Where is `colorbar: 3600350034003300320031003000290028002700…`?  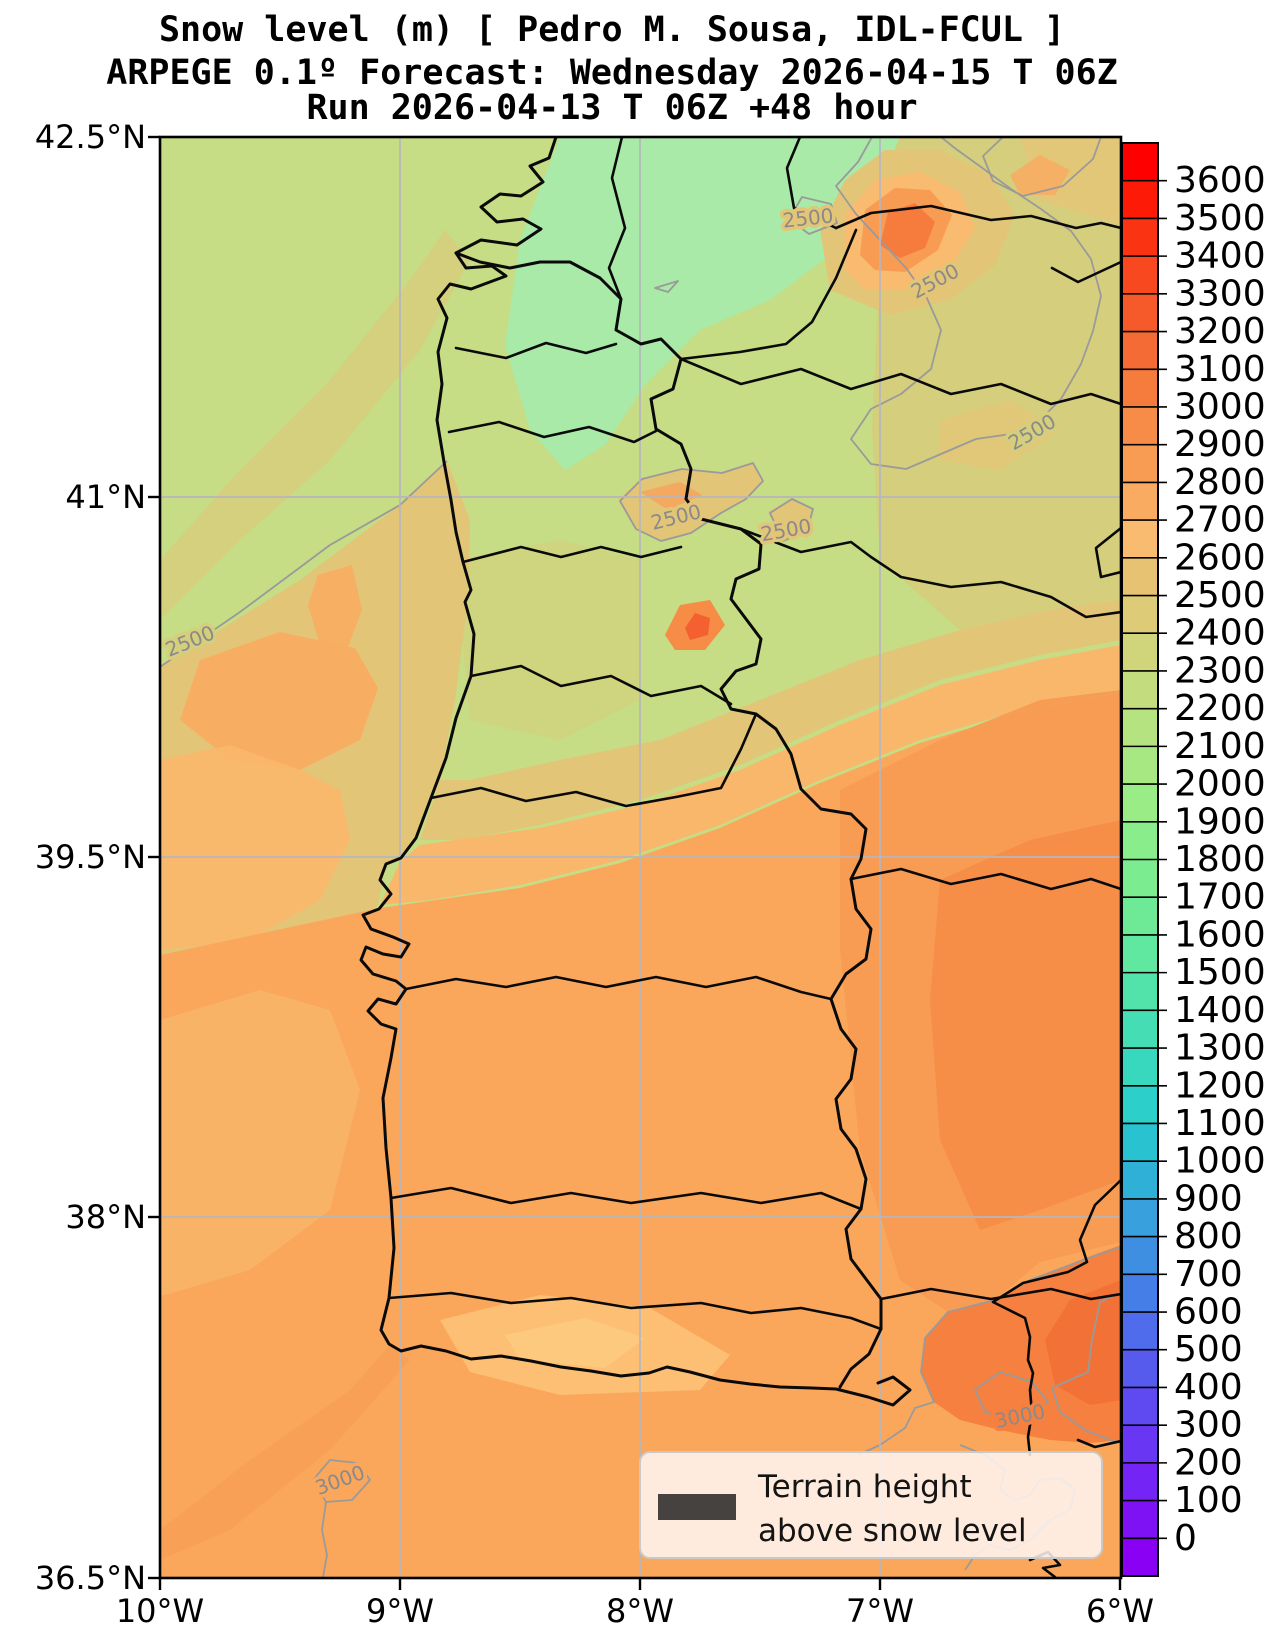
colorbar: 3600350034003300320031003000290028002700… is located at coordinates (1193, 859).